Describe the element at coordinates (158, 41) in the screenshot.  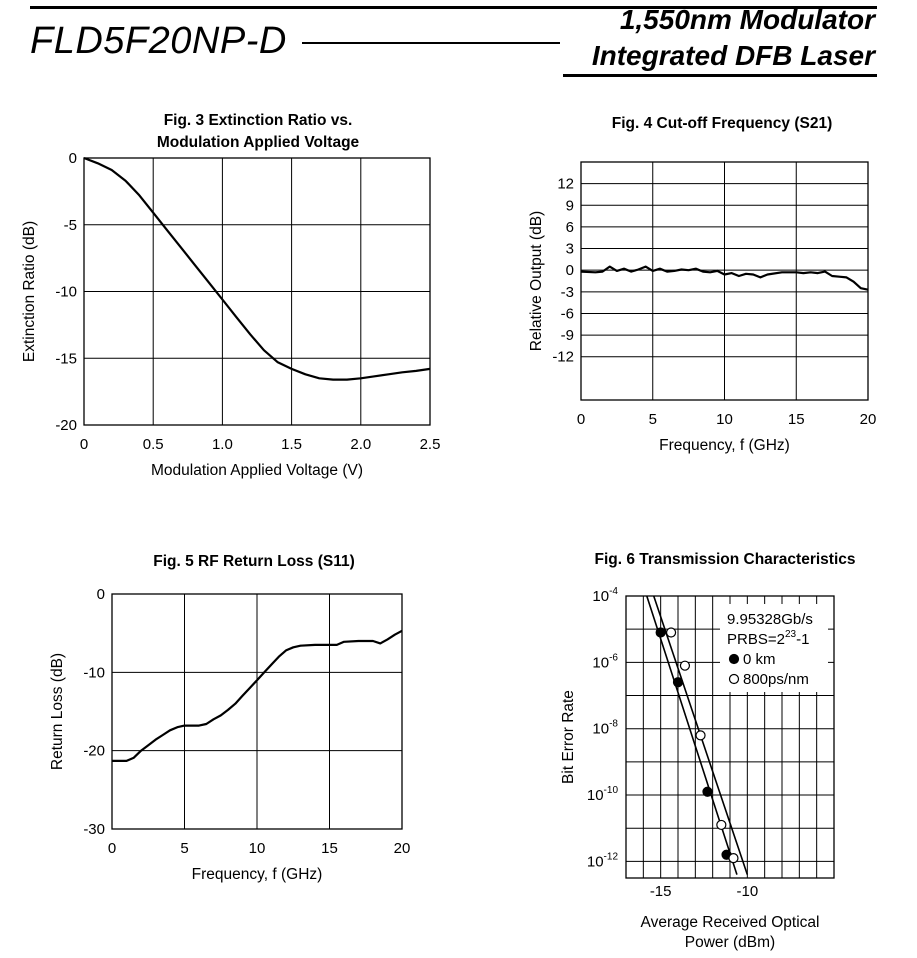
I see `part-number: FLD5F20NP-D` at that location.